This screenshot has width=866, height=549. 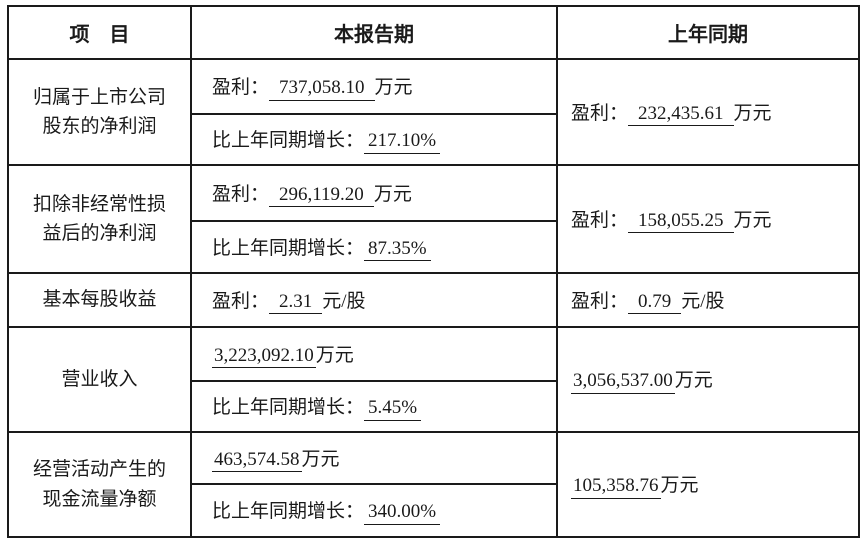 What do you see at coordinates (99, 484) in the screenshot?
I see `item-label-operating-cash-flow: 经营活动产生的 现金流量净额` at bounding box center [99, 484].